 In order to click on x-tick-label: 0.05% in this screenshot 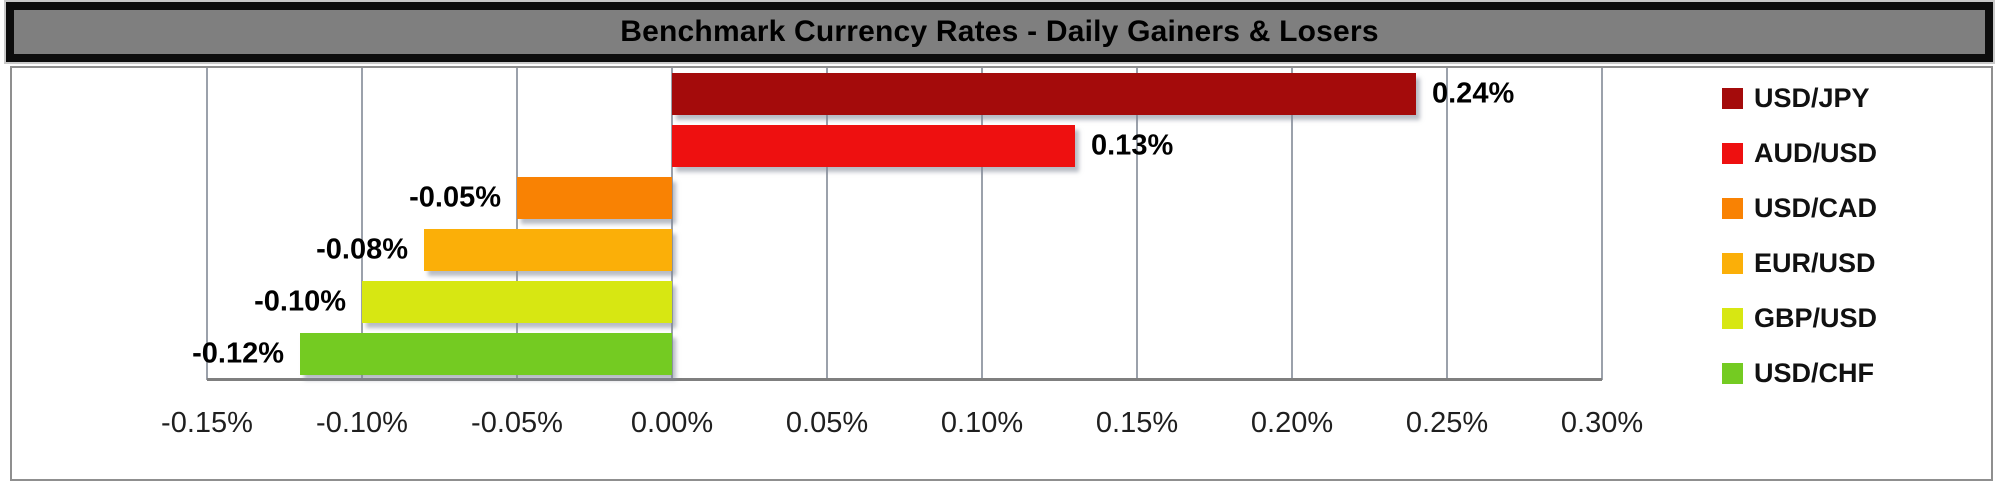, I will do `click(827, 423)`.